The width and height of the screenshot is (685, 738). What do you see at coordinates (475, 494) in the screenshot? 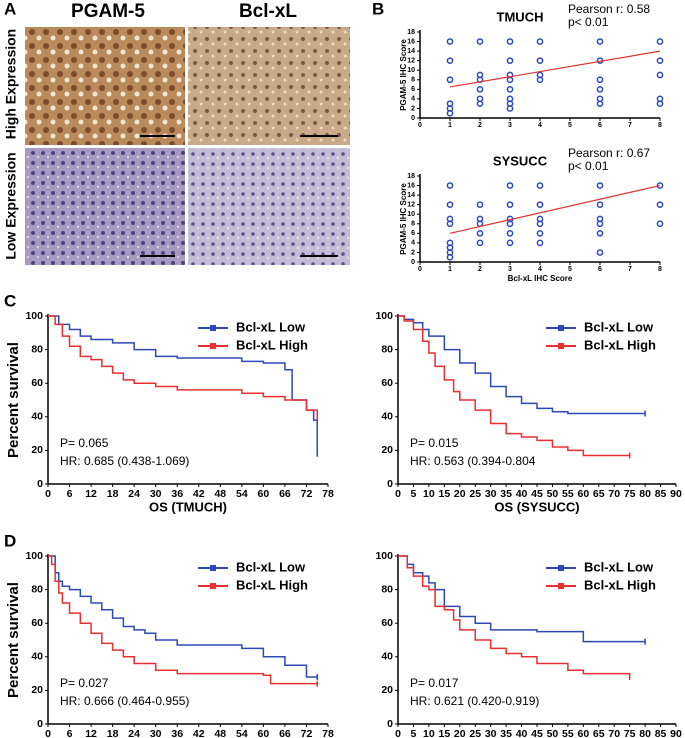
I see `x-tick-label: 25` at bounding box center [475, 494].